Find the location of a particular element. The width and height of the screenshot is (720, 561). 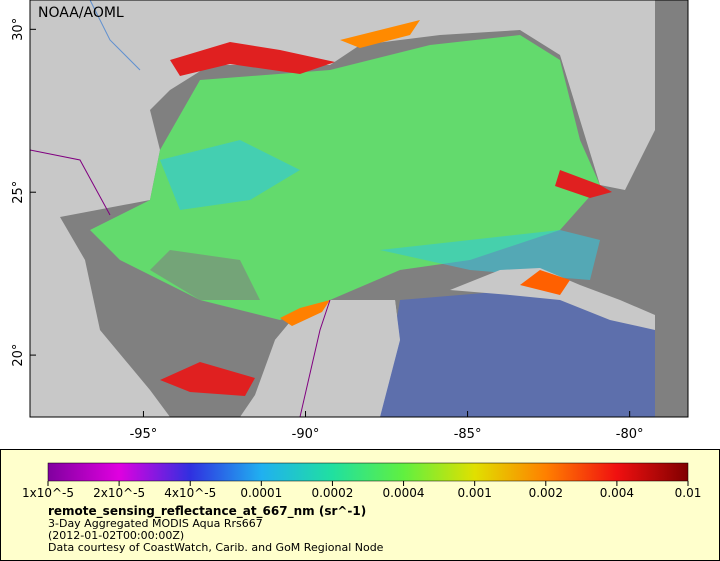

colorbar-tick-label: 2x10^-5 is located at coordinates (119, 493).